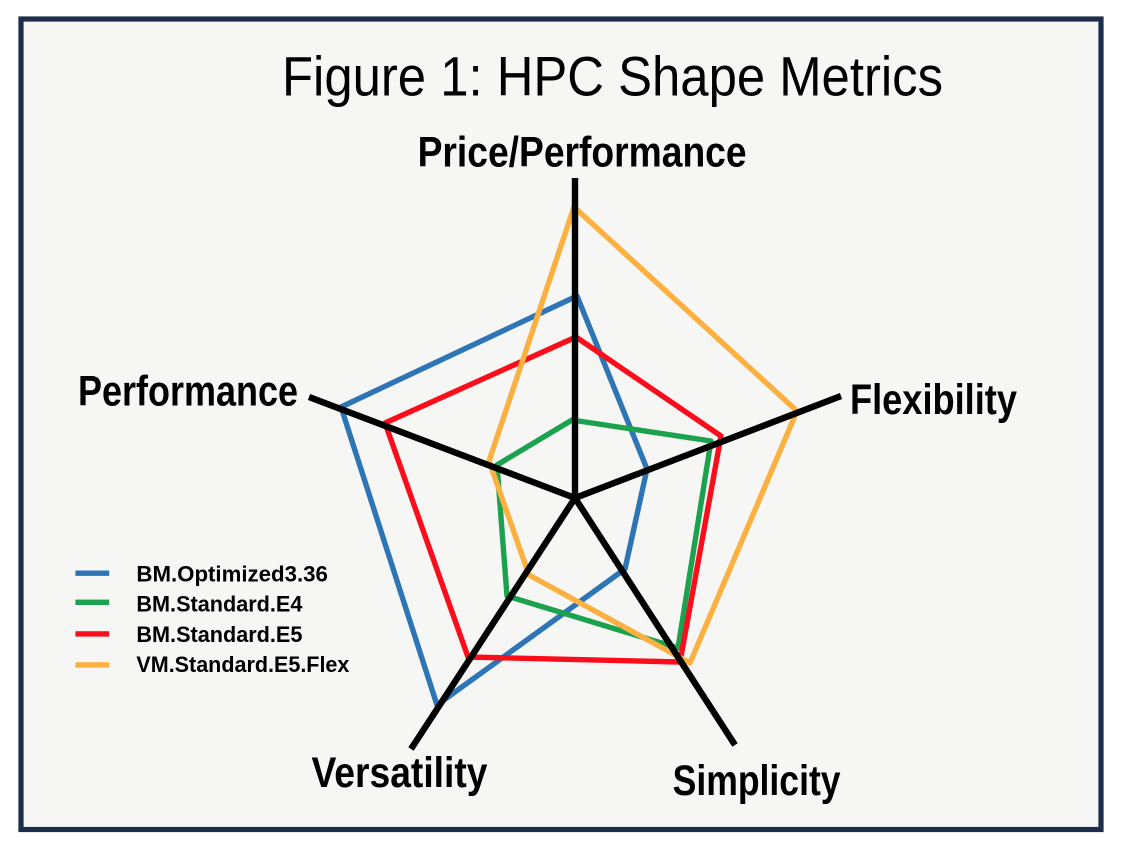 Image resolution: width=1122 pixels, height=846 pixels. What do you see at coordinates (757, 781) in the screenshot?
I see `svg-text: Simplicity` at bounding box center [757, 781].